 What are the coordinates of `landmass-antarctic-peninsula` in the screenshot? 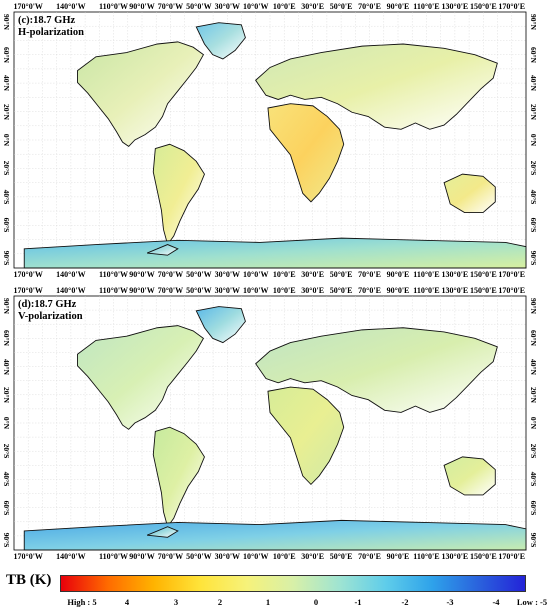 It's located at (162, 250).